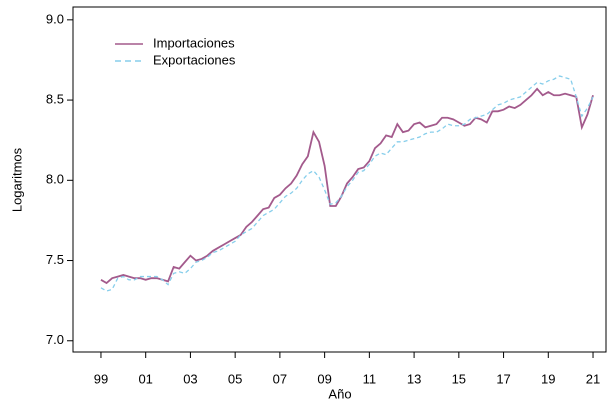 The image size is (615, 407). What do you see at coordinates (280, 378) in the screenshot?
I see `x-tick-label: 07` at bounding box center [280, 378].